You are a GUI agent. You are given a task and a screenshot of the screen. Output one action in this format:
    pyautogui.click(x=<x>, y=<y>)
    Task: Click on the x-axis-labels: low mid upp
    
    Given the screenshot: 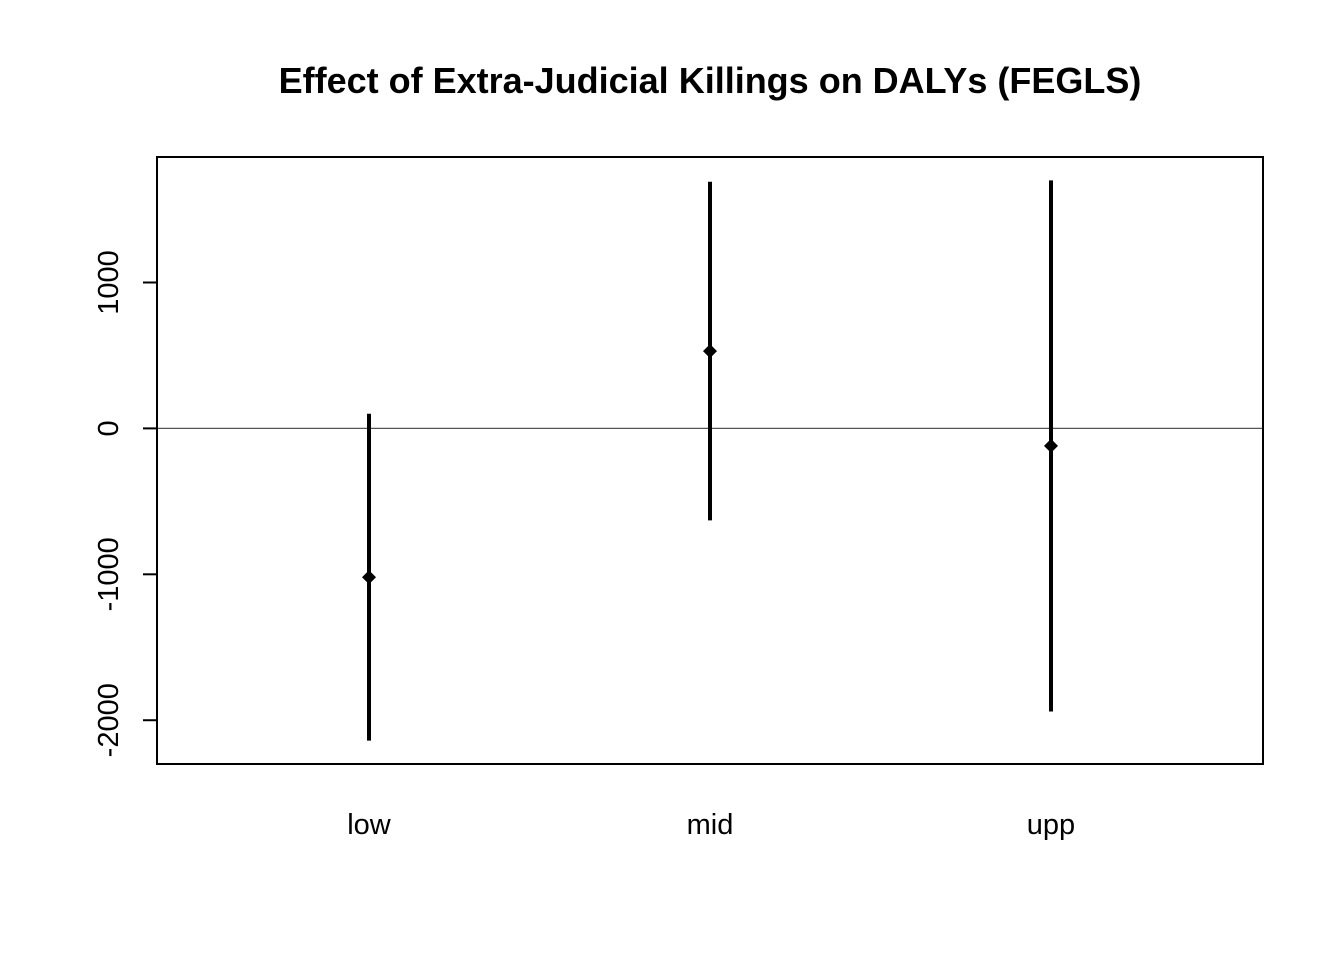 What is the action you would take?
    pyautogui.click(x=711, y=825)
    